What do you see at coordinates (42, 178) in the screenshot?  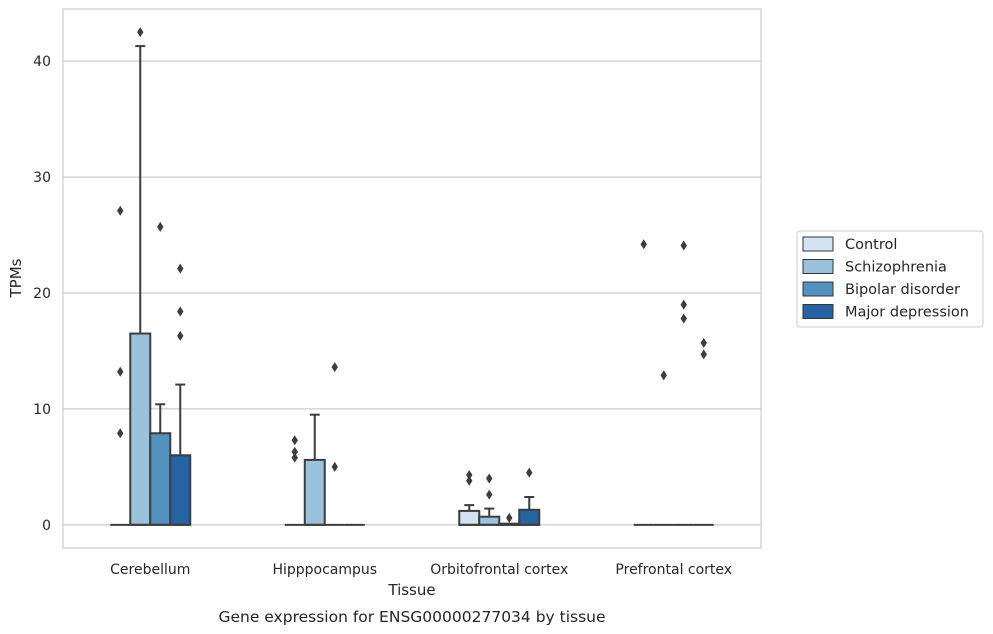 I see `y-tick-label: 30` at bounding box center [42, 178].